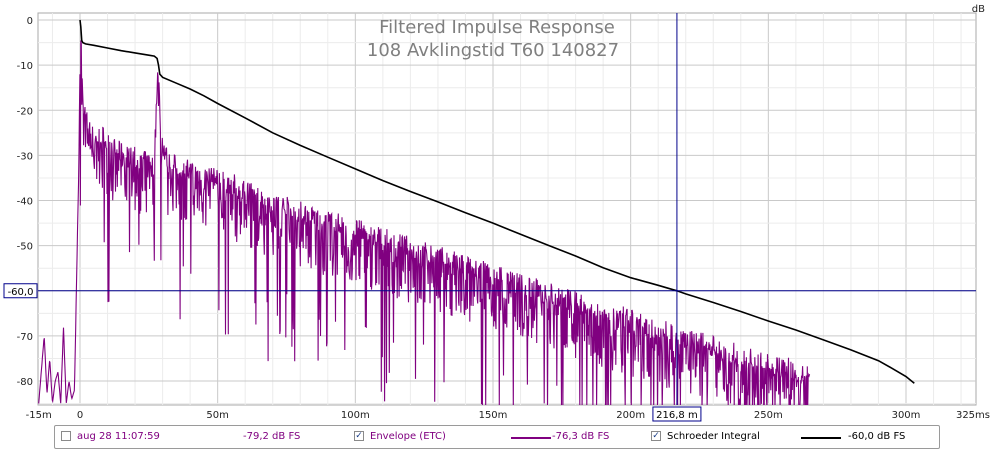 The width and height of the screenshot is (994, 451). I want to click on legend-value-envelope: -76,3 dB FS, so click(581, 436).